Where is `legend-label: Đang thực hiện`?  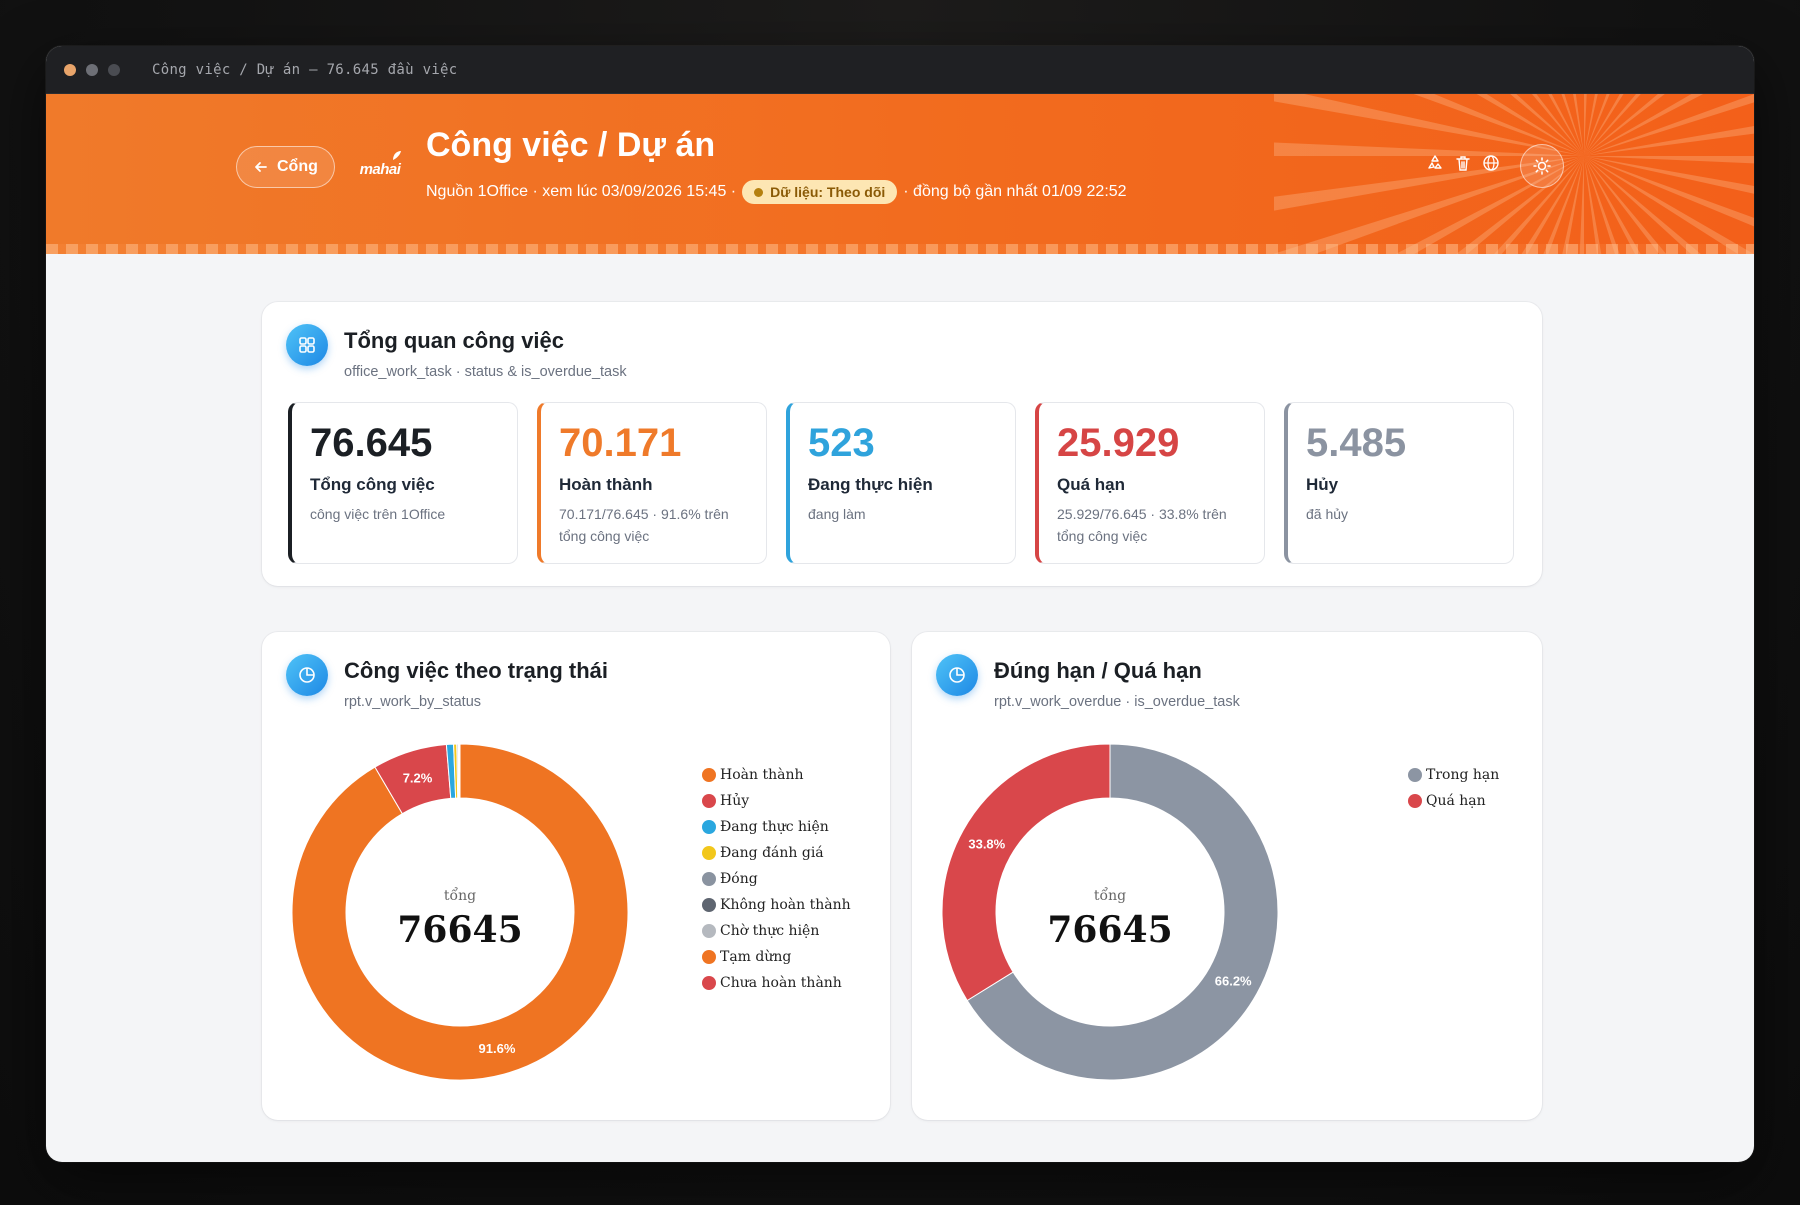
legend-label: Đang thực hiện is located at coordinates (774, 827).